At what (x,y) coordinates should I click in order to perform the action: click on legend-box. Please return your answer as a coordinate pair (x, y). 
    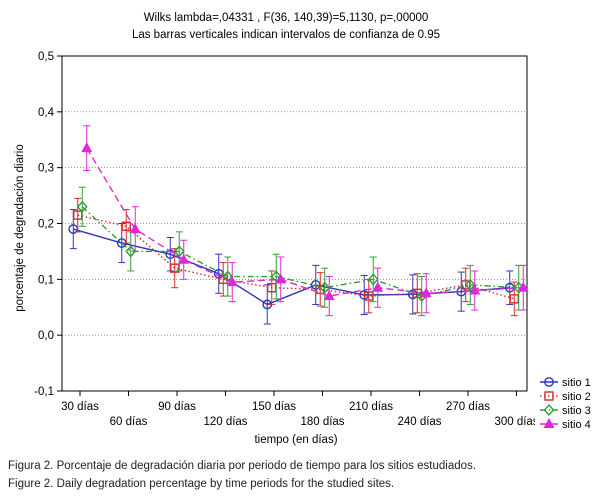
    Looking at the image, I should click on (571, 414).